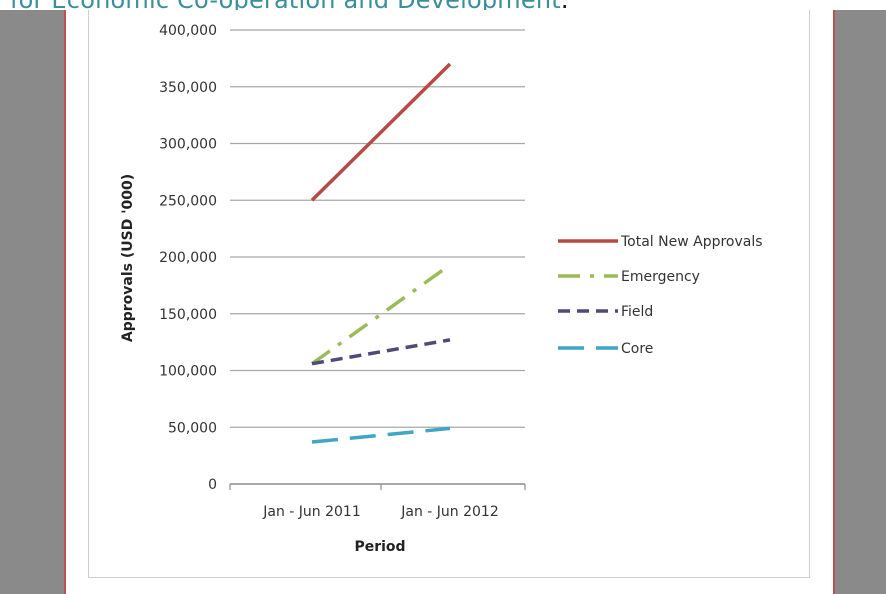 This screenshot has width=886, height=594. What do you see at coordinates (188, 315) in the screenshot?
I see `y-tick-label: 150,000` at bounding box center [188, 315].